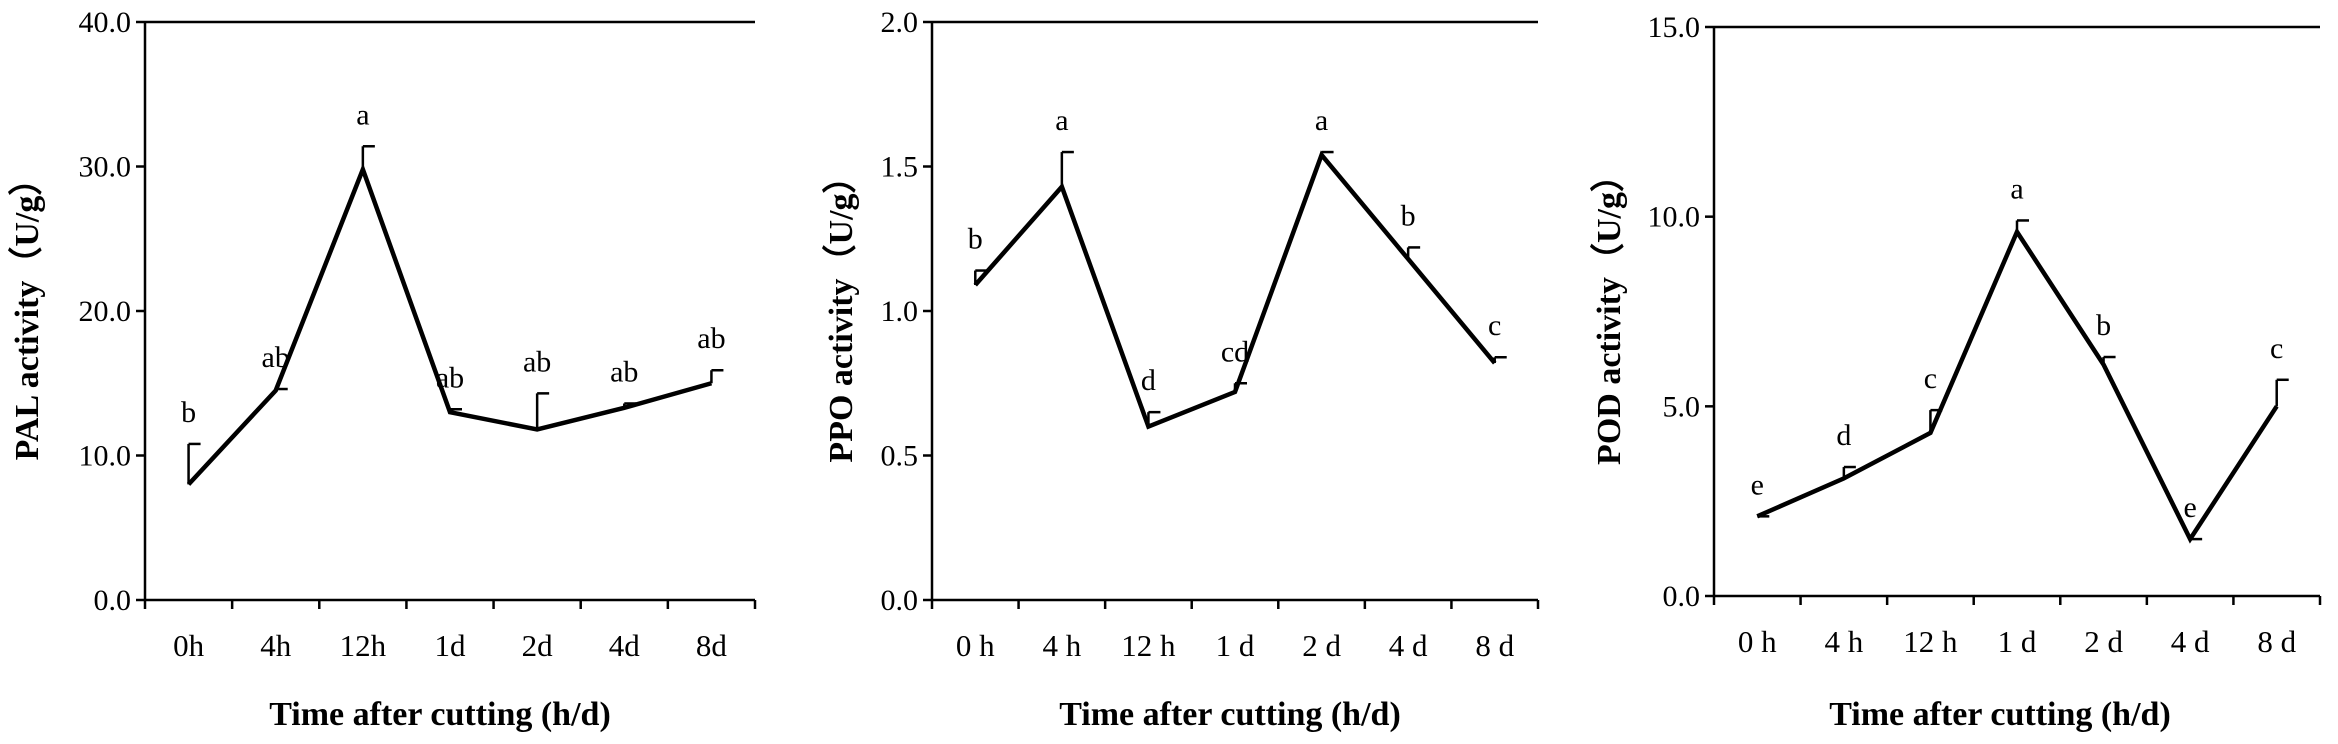 The image size is (2338, 744). I want to click on chart-0.y-tick-label-0: 0.0, so click(113, 600).